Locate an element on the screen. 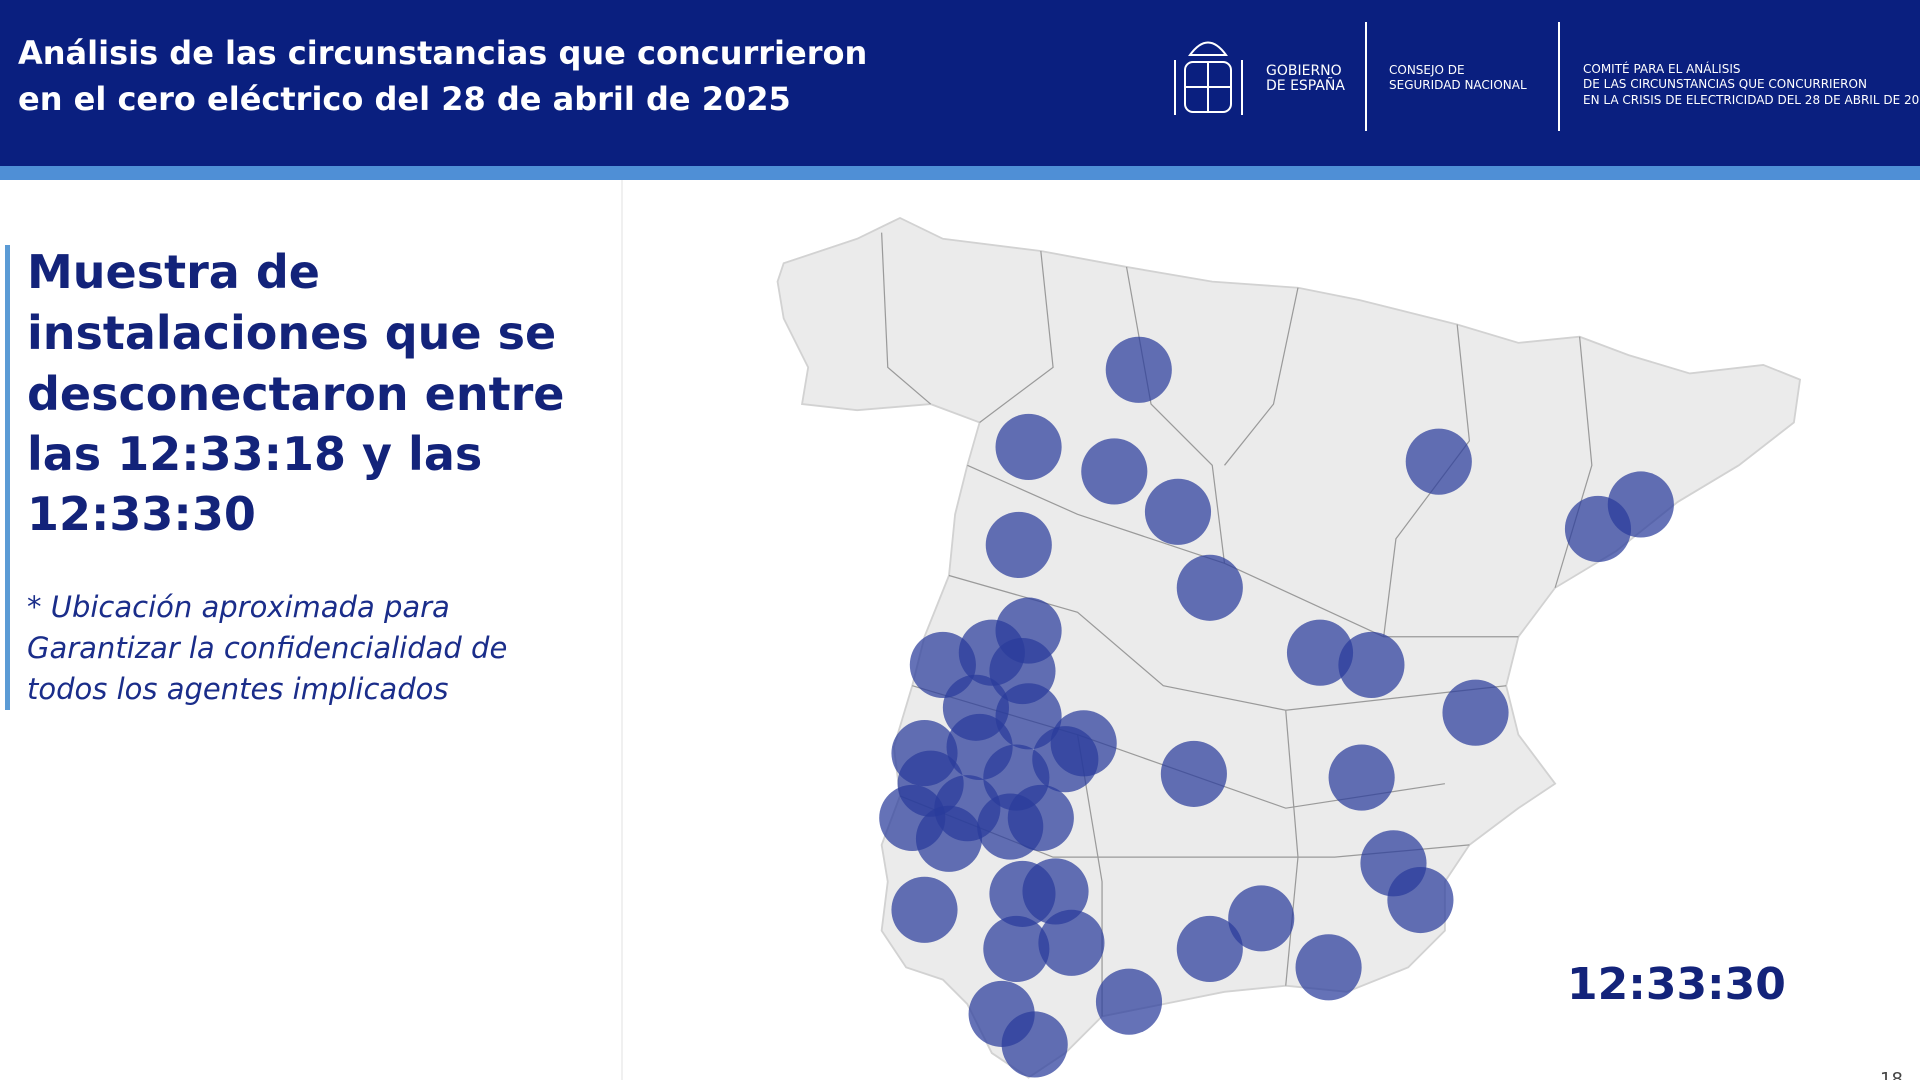  panel-accent is located at coordinates (7, 477).